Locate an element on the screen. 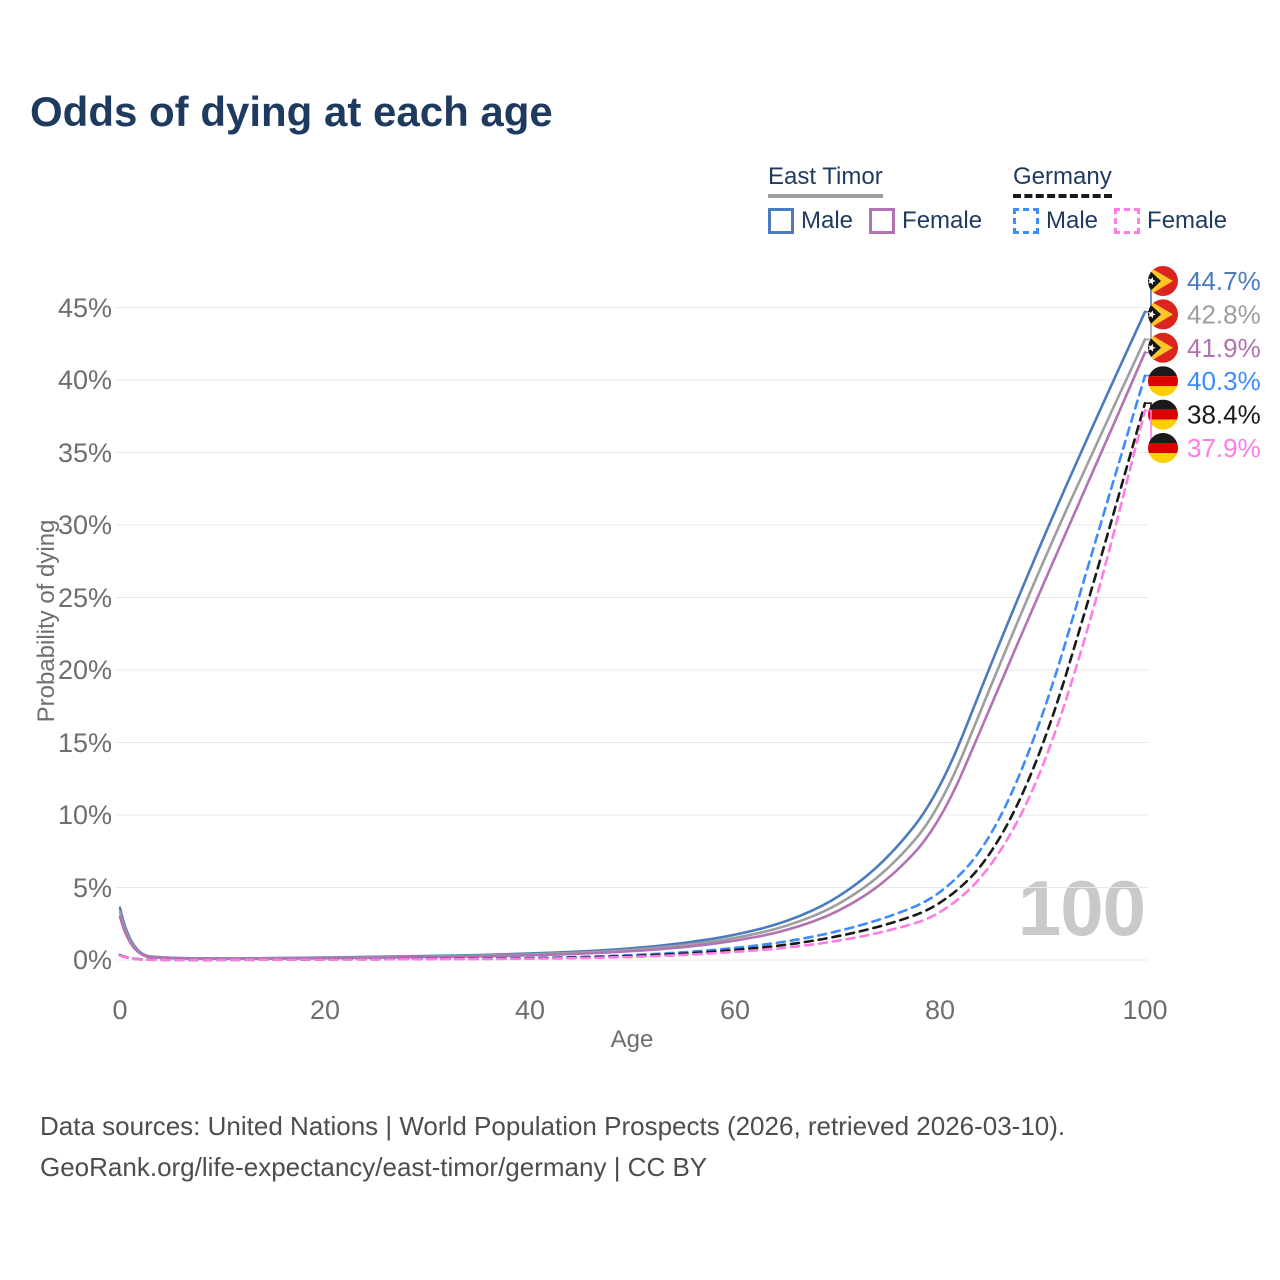 The image size is (1280, 1280). legend-swatch-east-timor-male is located at coordinates (781, 221).